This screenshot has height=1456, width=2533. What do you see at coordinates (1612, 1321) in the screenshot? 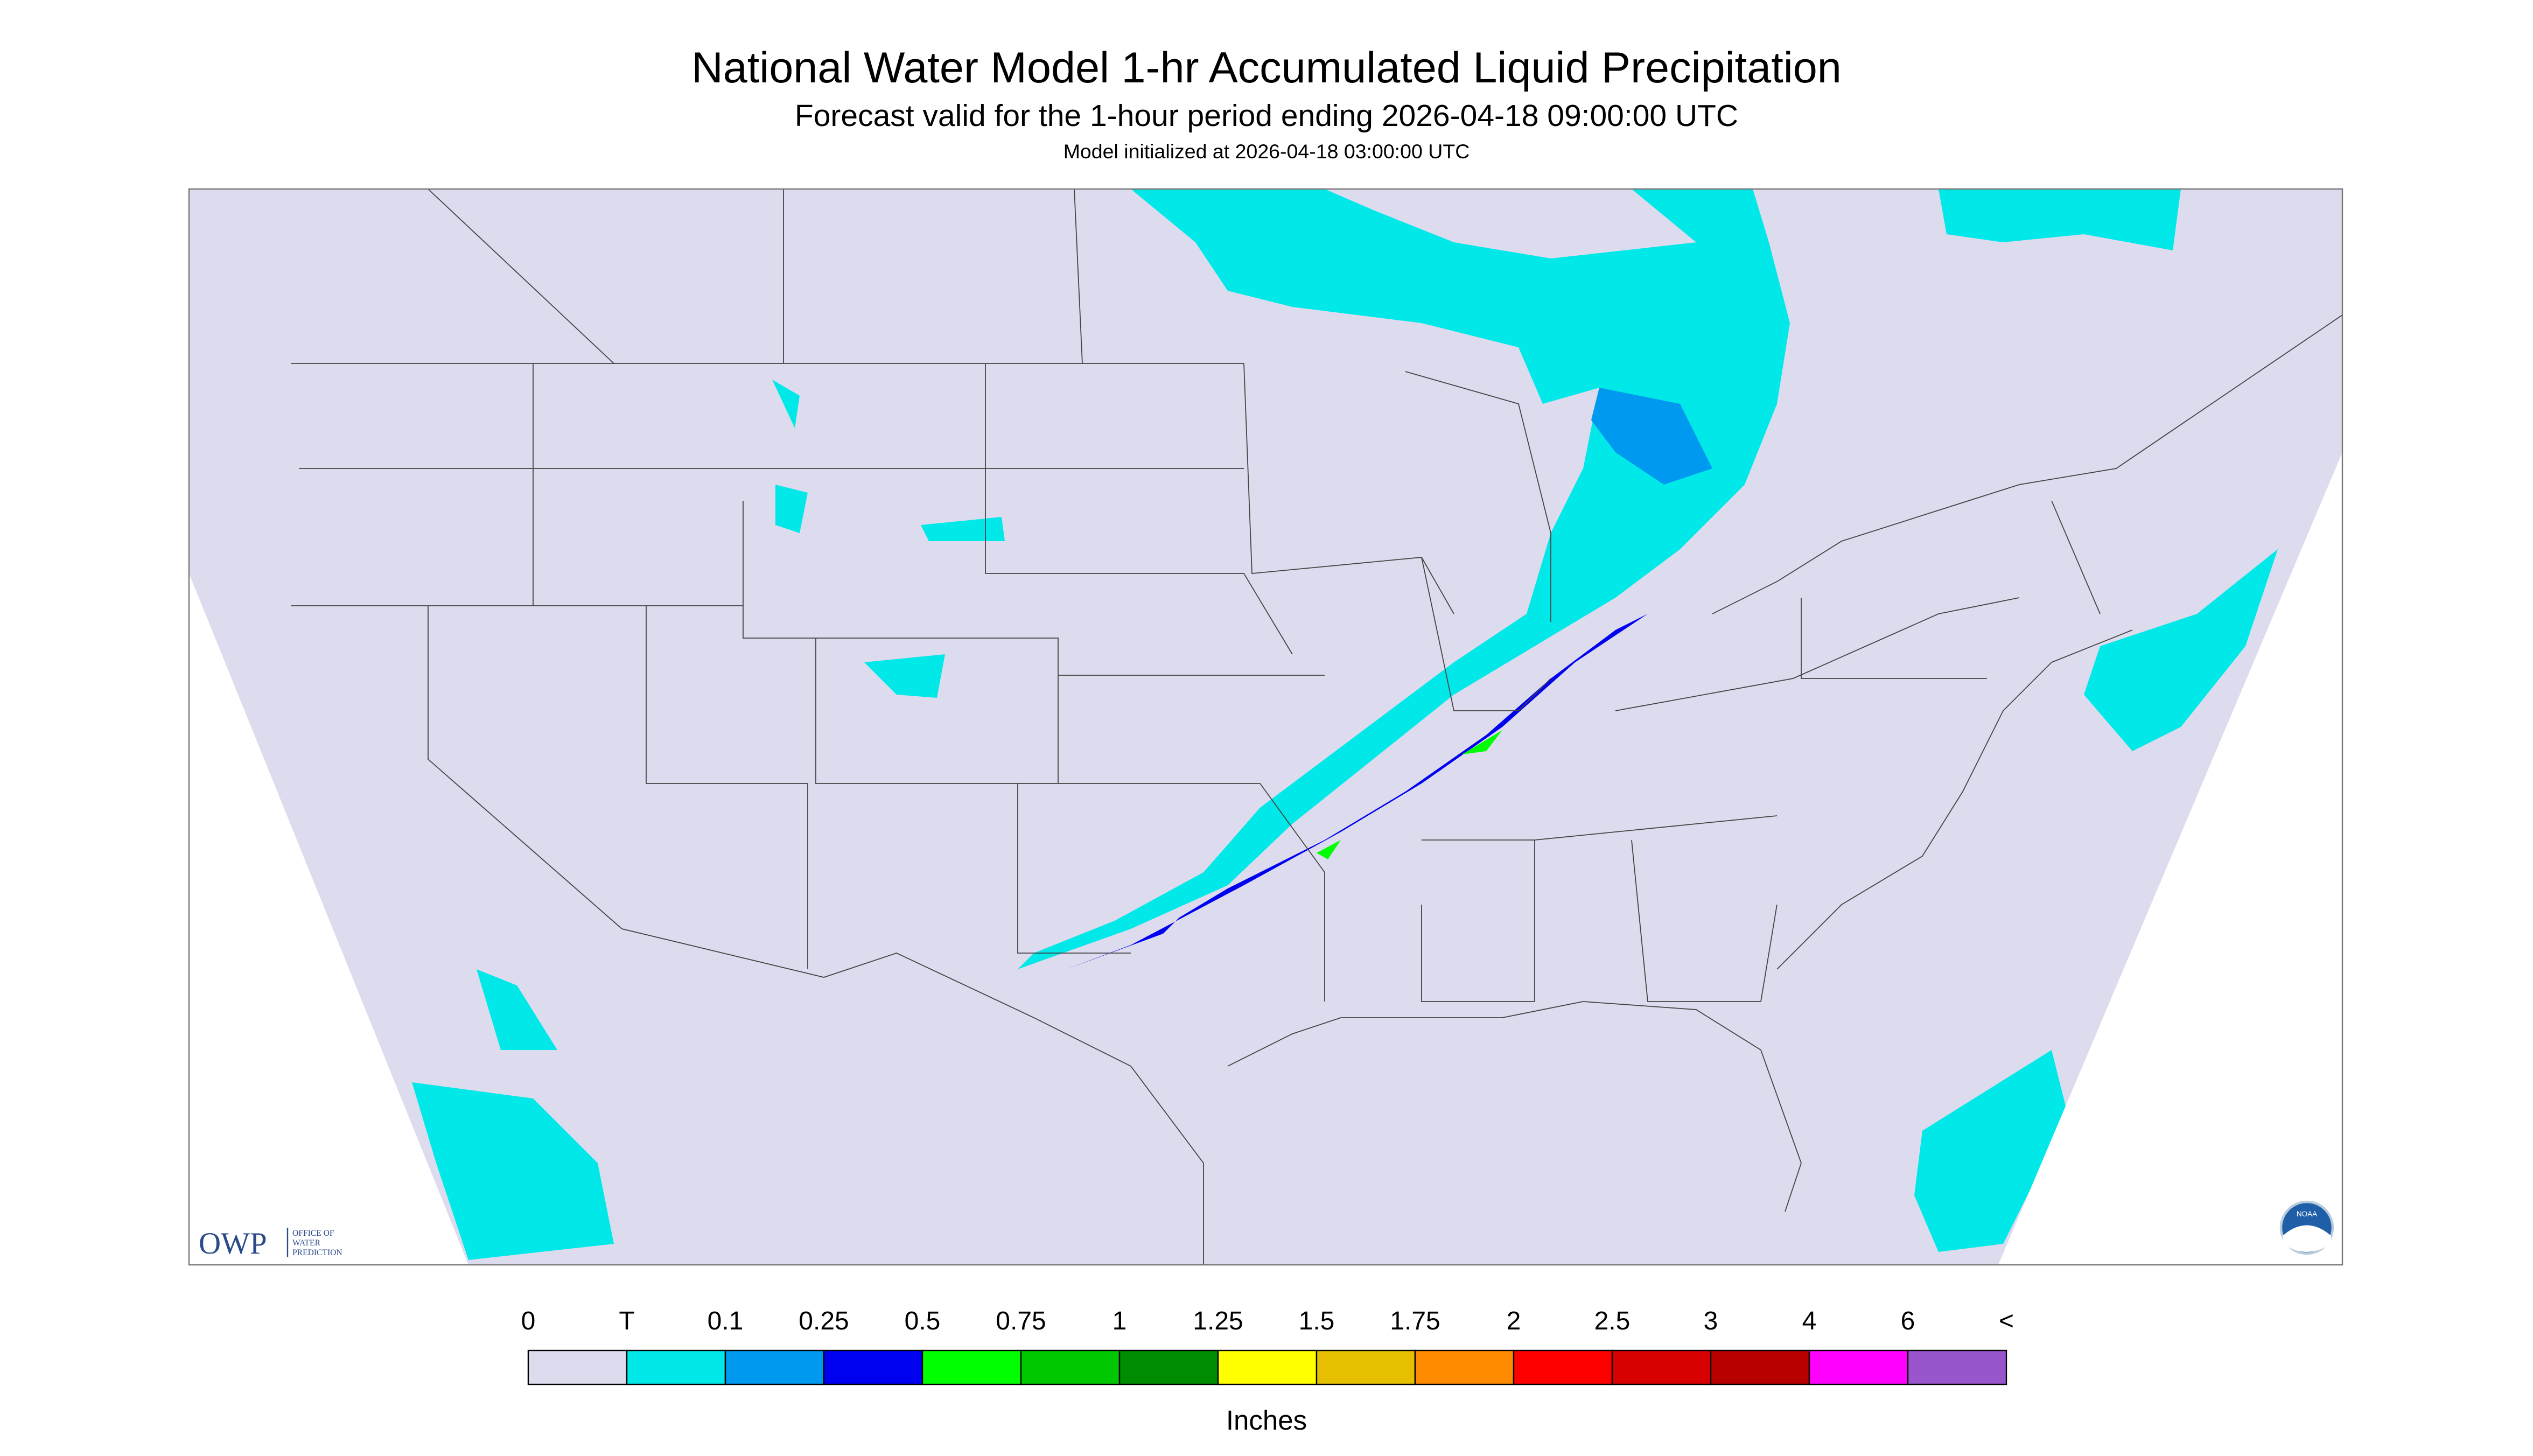
I see `legend-label: 2.5` at bounding box center [1612, 1321].